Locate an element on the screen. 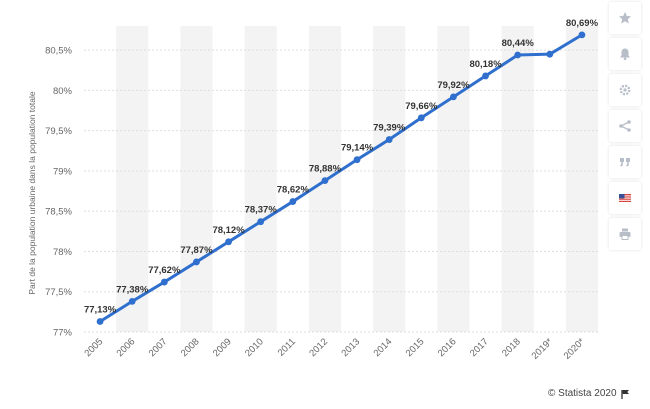  y-tick-label: 79% is located at coordinates (63, 171).